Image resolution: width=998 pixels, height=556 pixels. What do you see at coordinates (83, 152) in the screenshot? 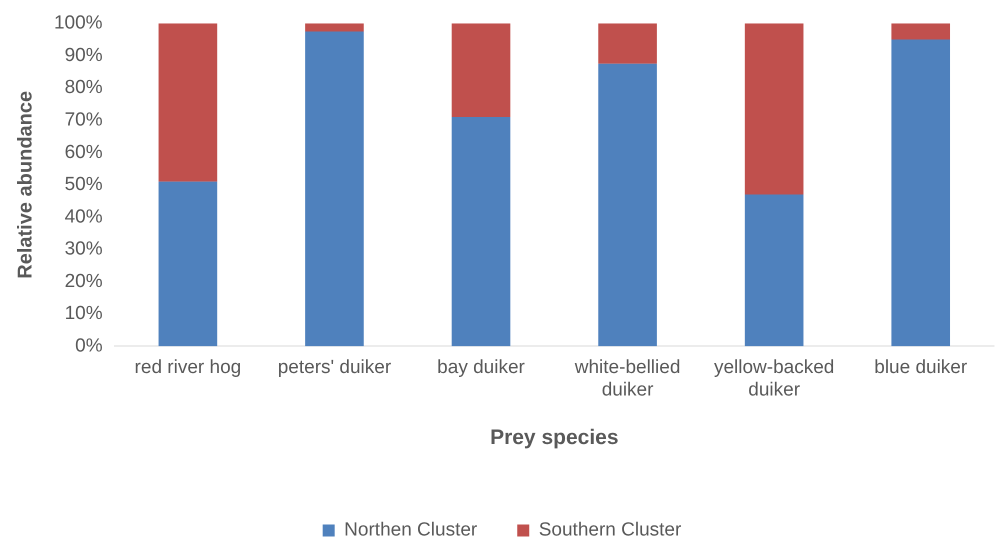
I see `y-tick-label: 60%` at bounding box center [83, 152].